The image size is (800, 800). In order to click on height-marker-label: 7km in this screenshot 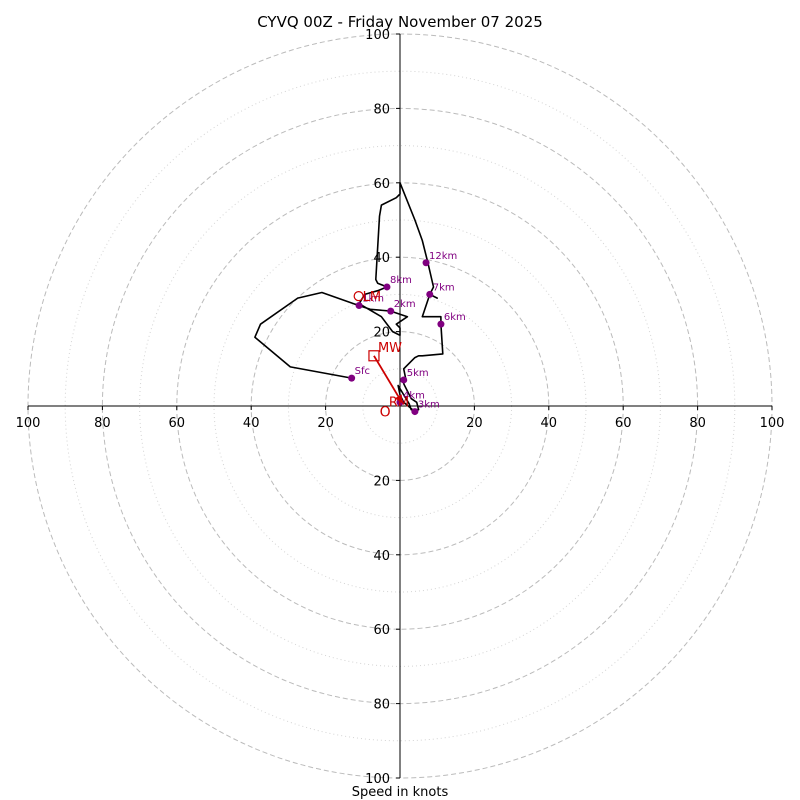, I will do `click(444, 287)`.